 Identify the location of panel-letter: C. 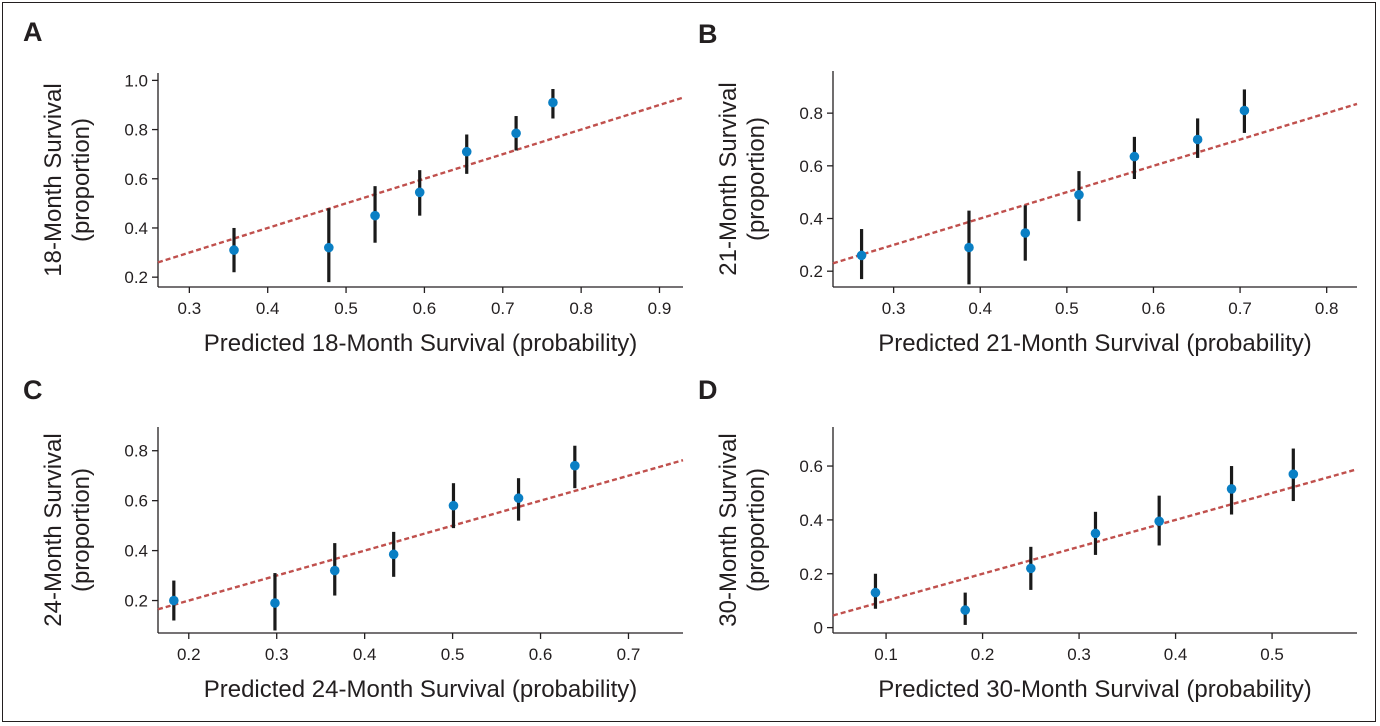
(33, 390).